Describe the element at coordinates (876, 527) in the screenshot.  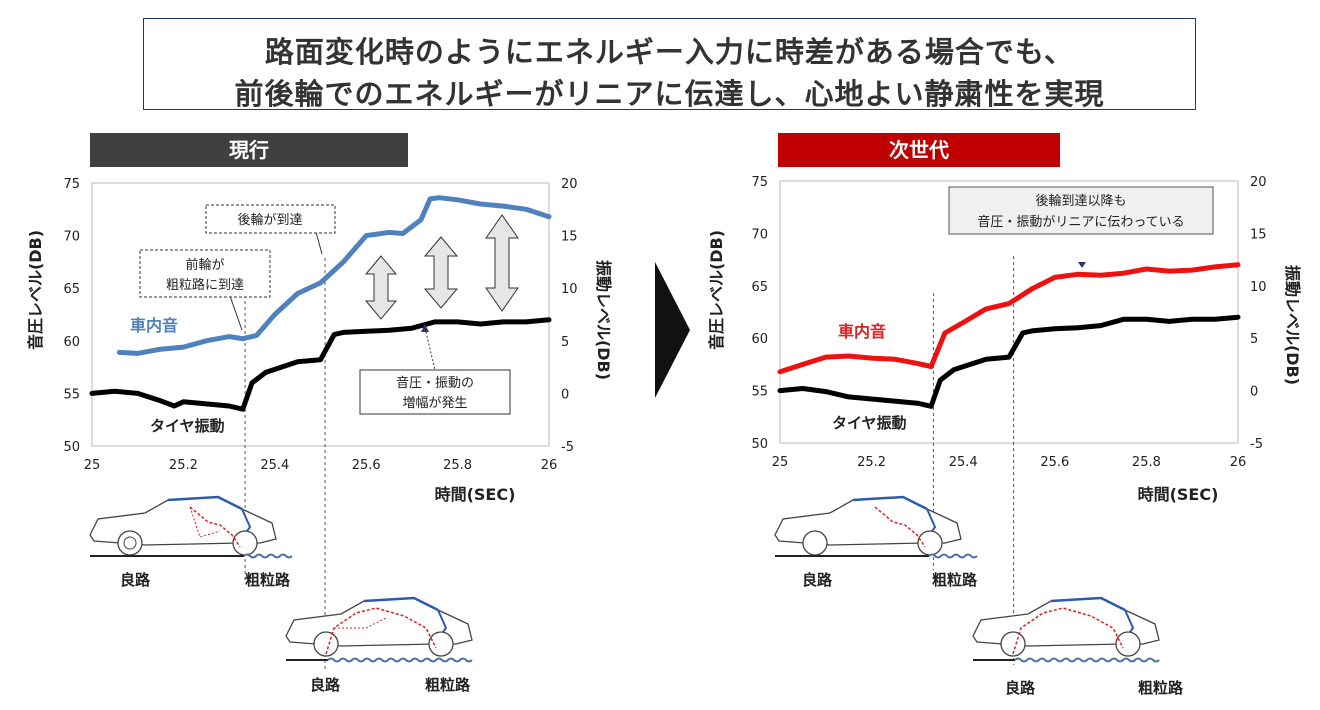
I see `car-illustration-top-right` at that location.